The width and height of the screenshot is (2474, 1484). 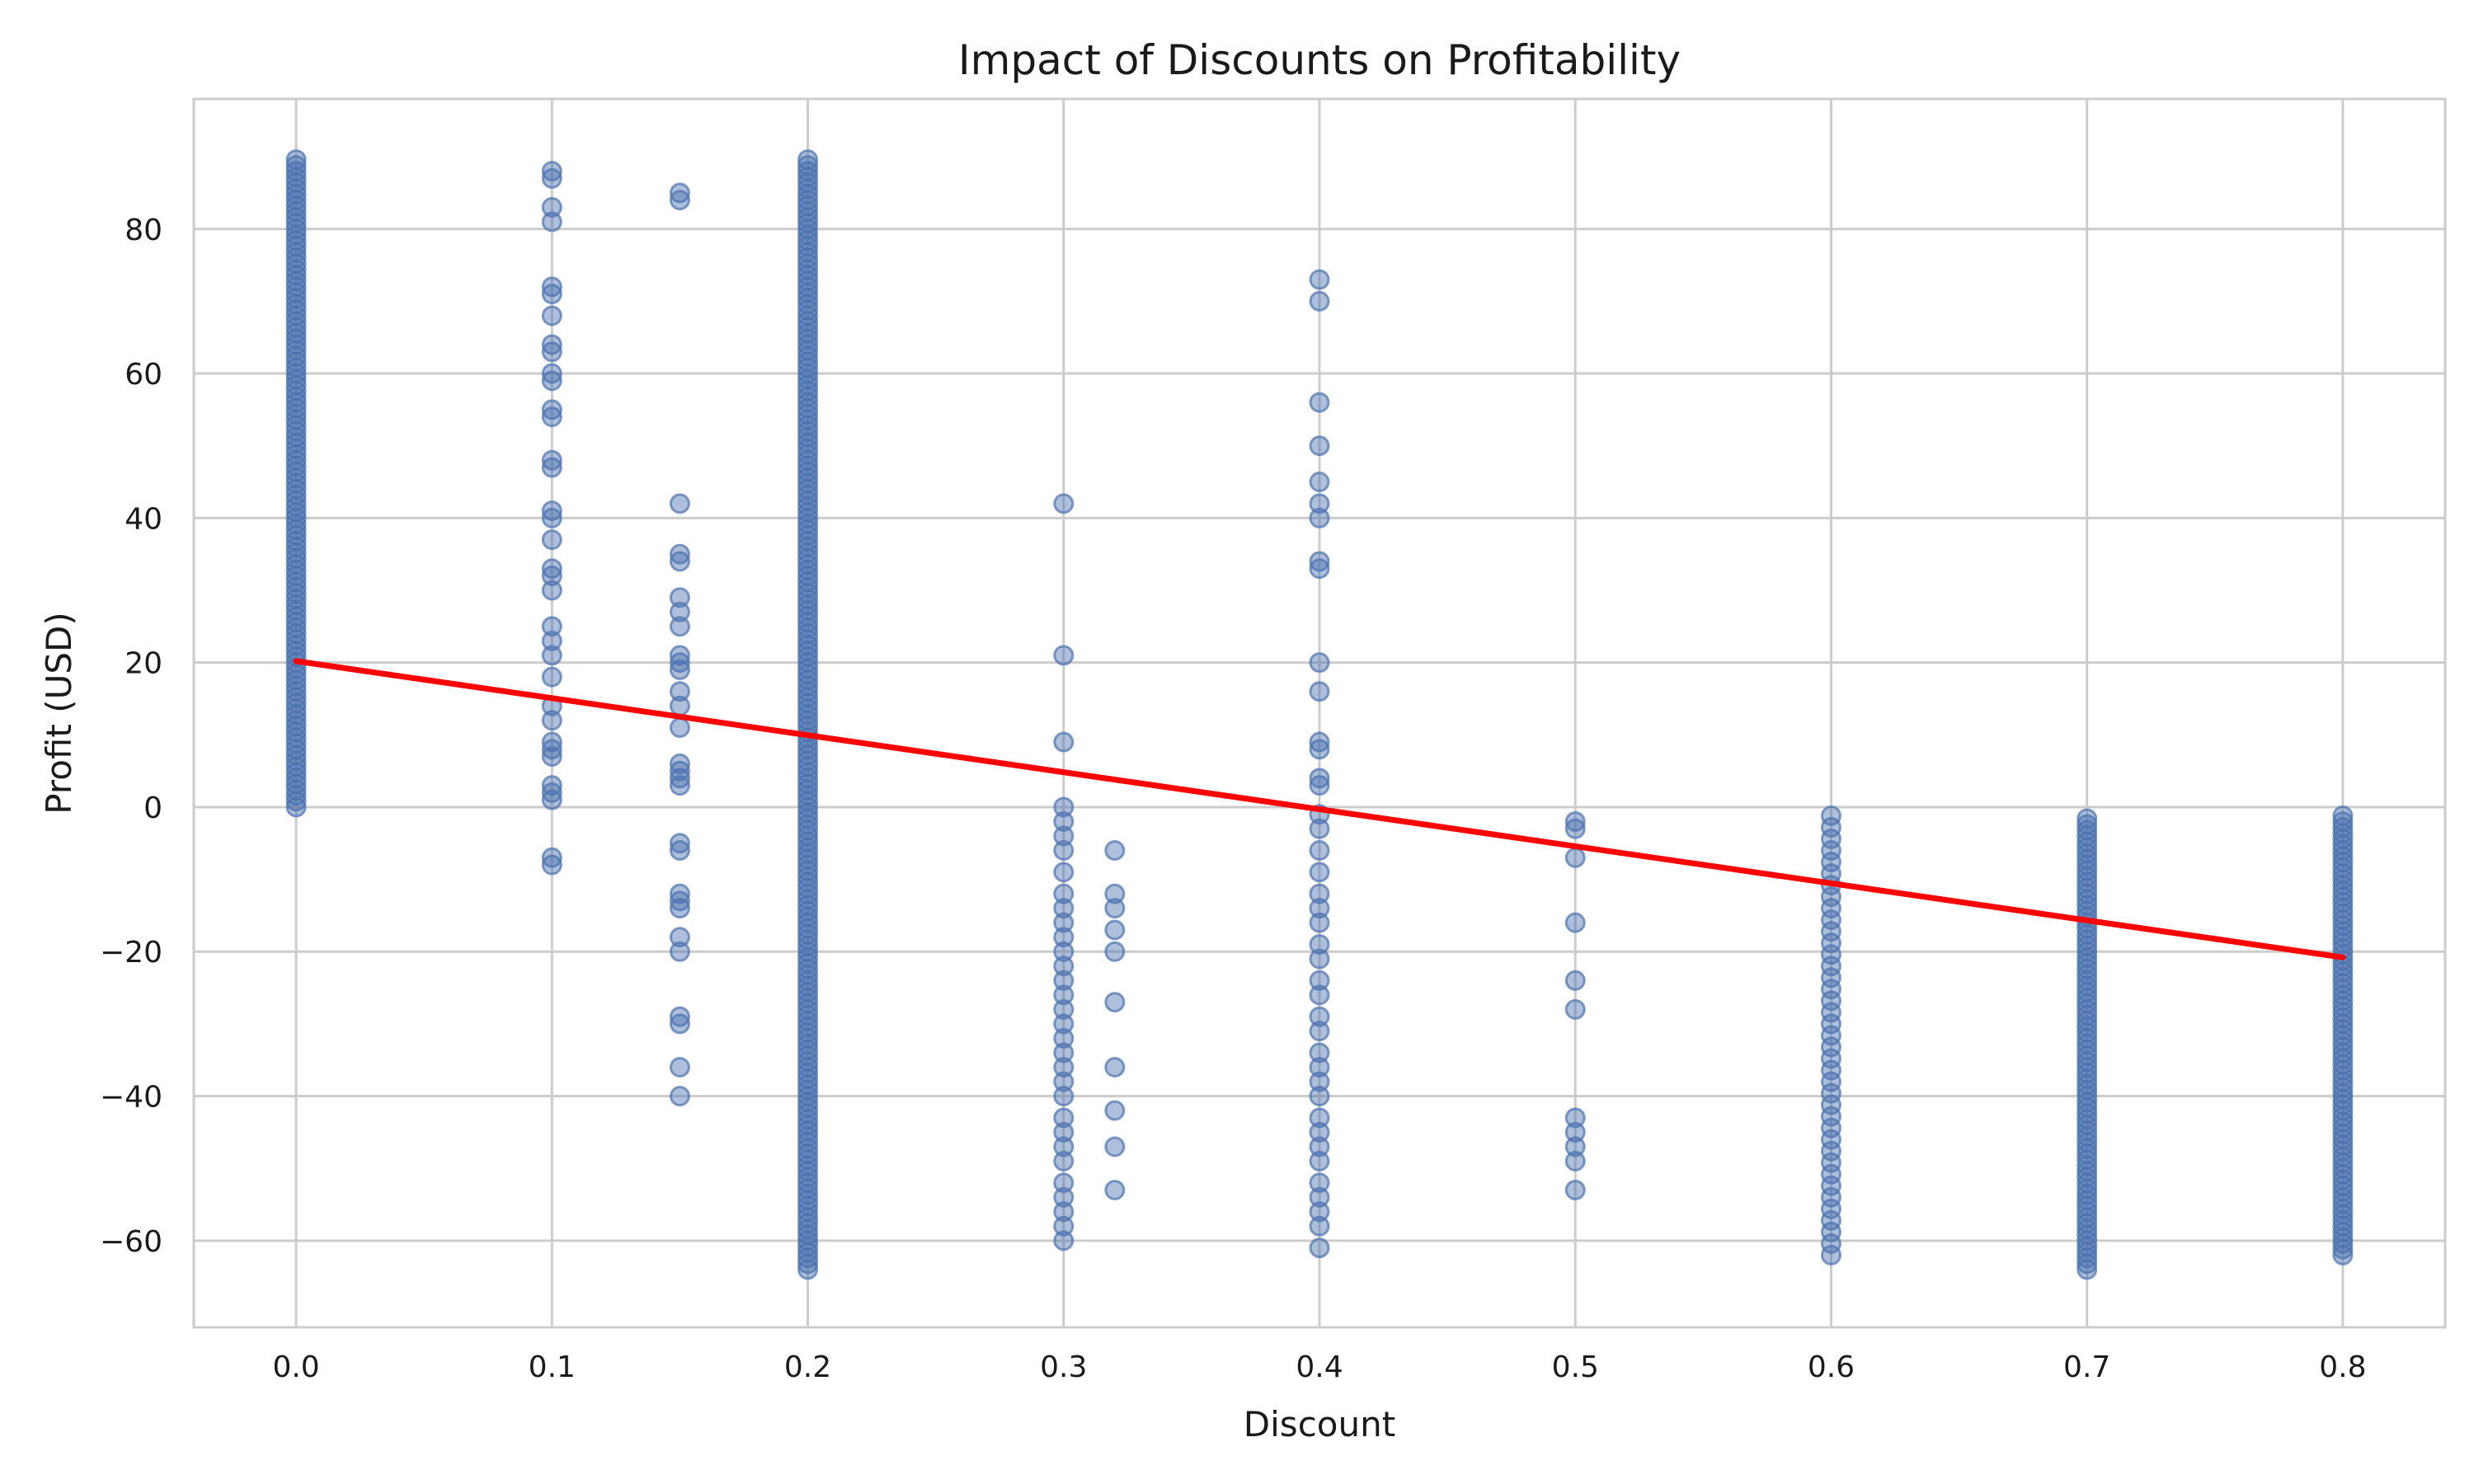 What do you see at coordinates (1319, 60) in the screenshot?
I see `chart-title: Impact of Discounts on Profitability` at bounding box center [1319, 60].